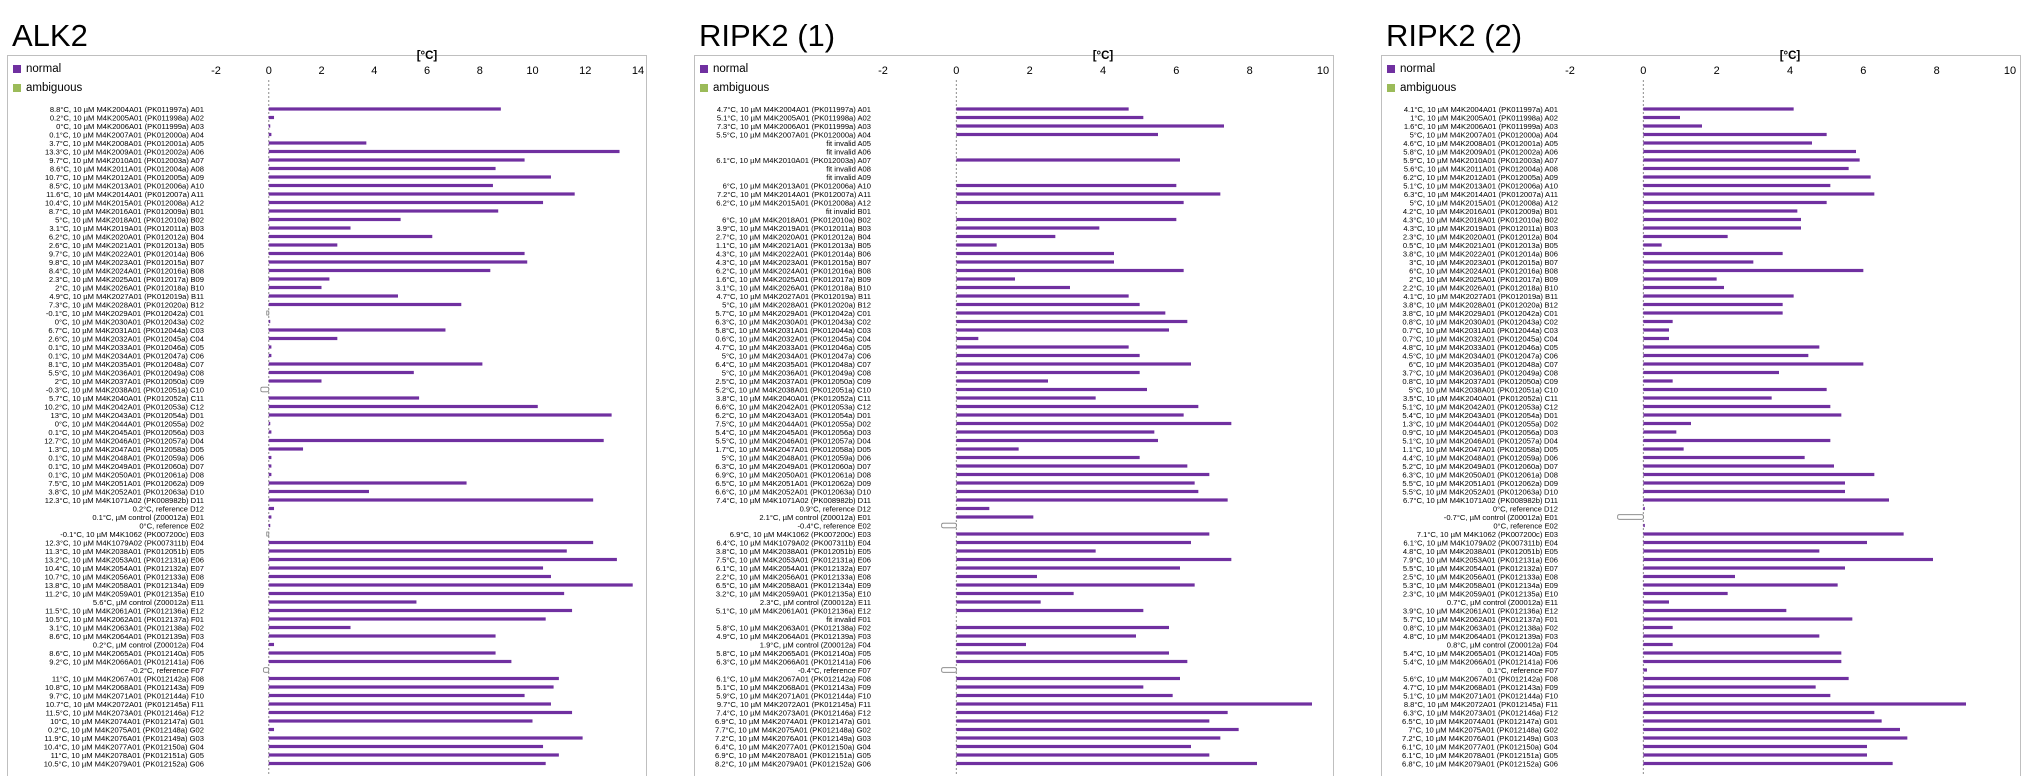  I want to click on category-label: 10.4°C, 10 µM M4K2054A01 (PK012132a) E07, so click(124, 568).